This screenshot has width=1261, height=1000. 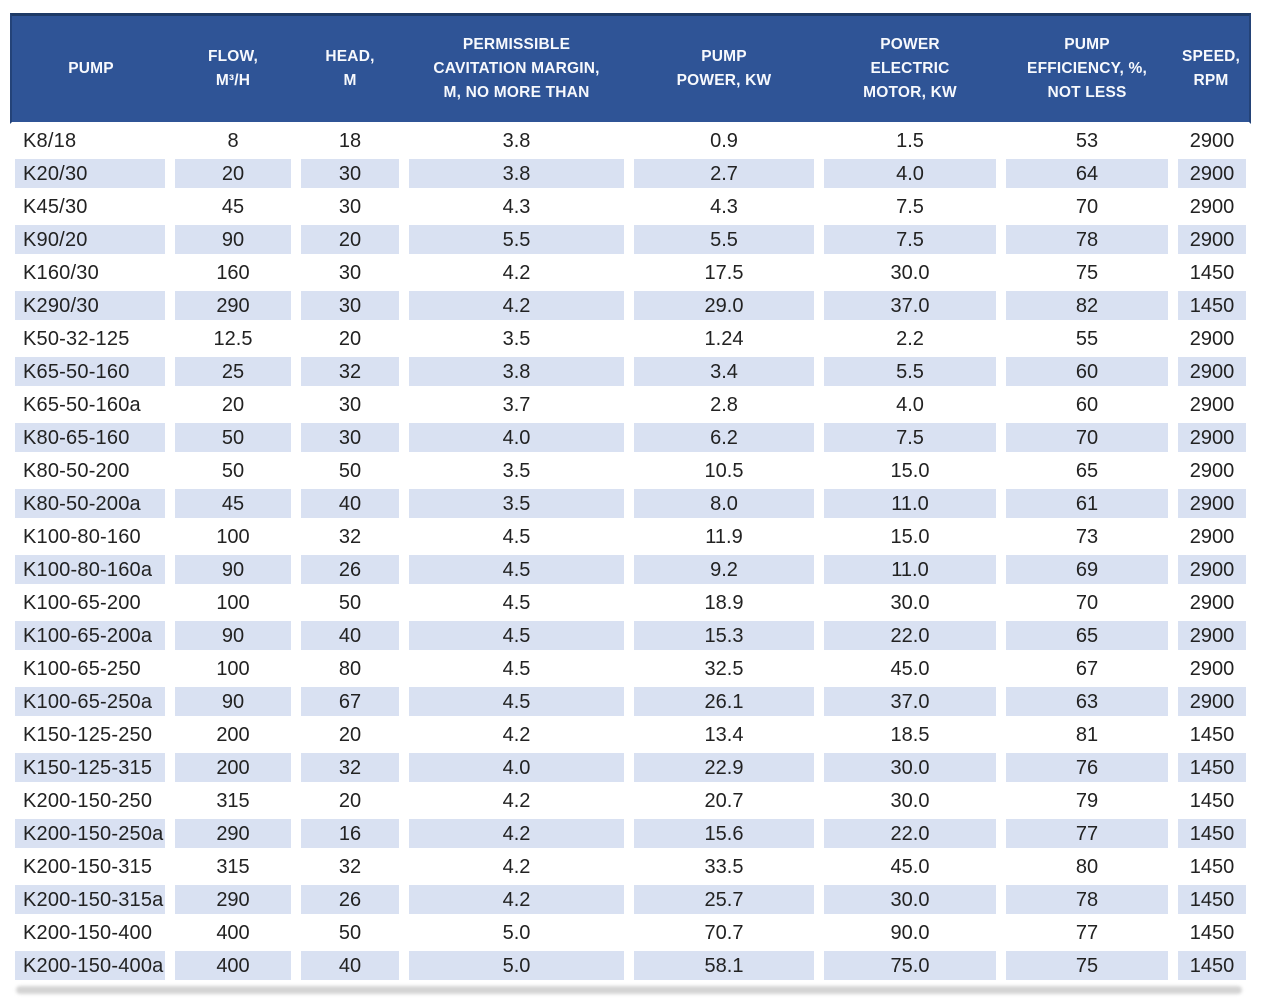 What do you see at coordinates (630, 569) in the screenshot?
I see `table-row: K100-80-160a 90 26 4.5 9.2 11.0 69 2900` at bounding box center [630, 569].